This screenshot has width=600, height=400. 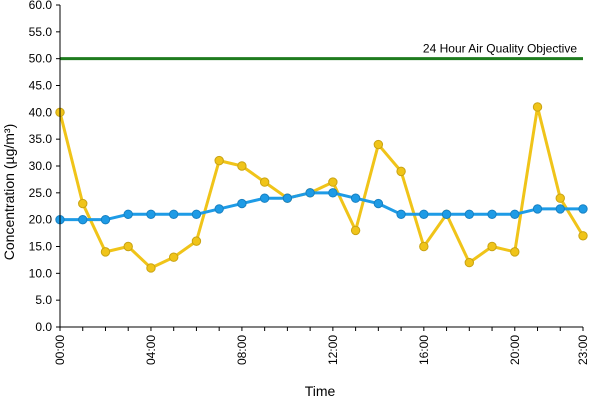 What do you see at coordinates (9, 192) in the screenshot?
I see `y-axis-title: Concentration (µg/m³)` at bounding box center [9, 192].